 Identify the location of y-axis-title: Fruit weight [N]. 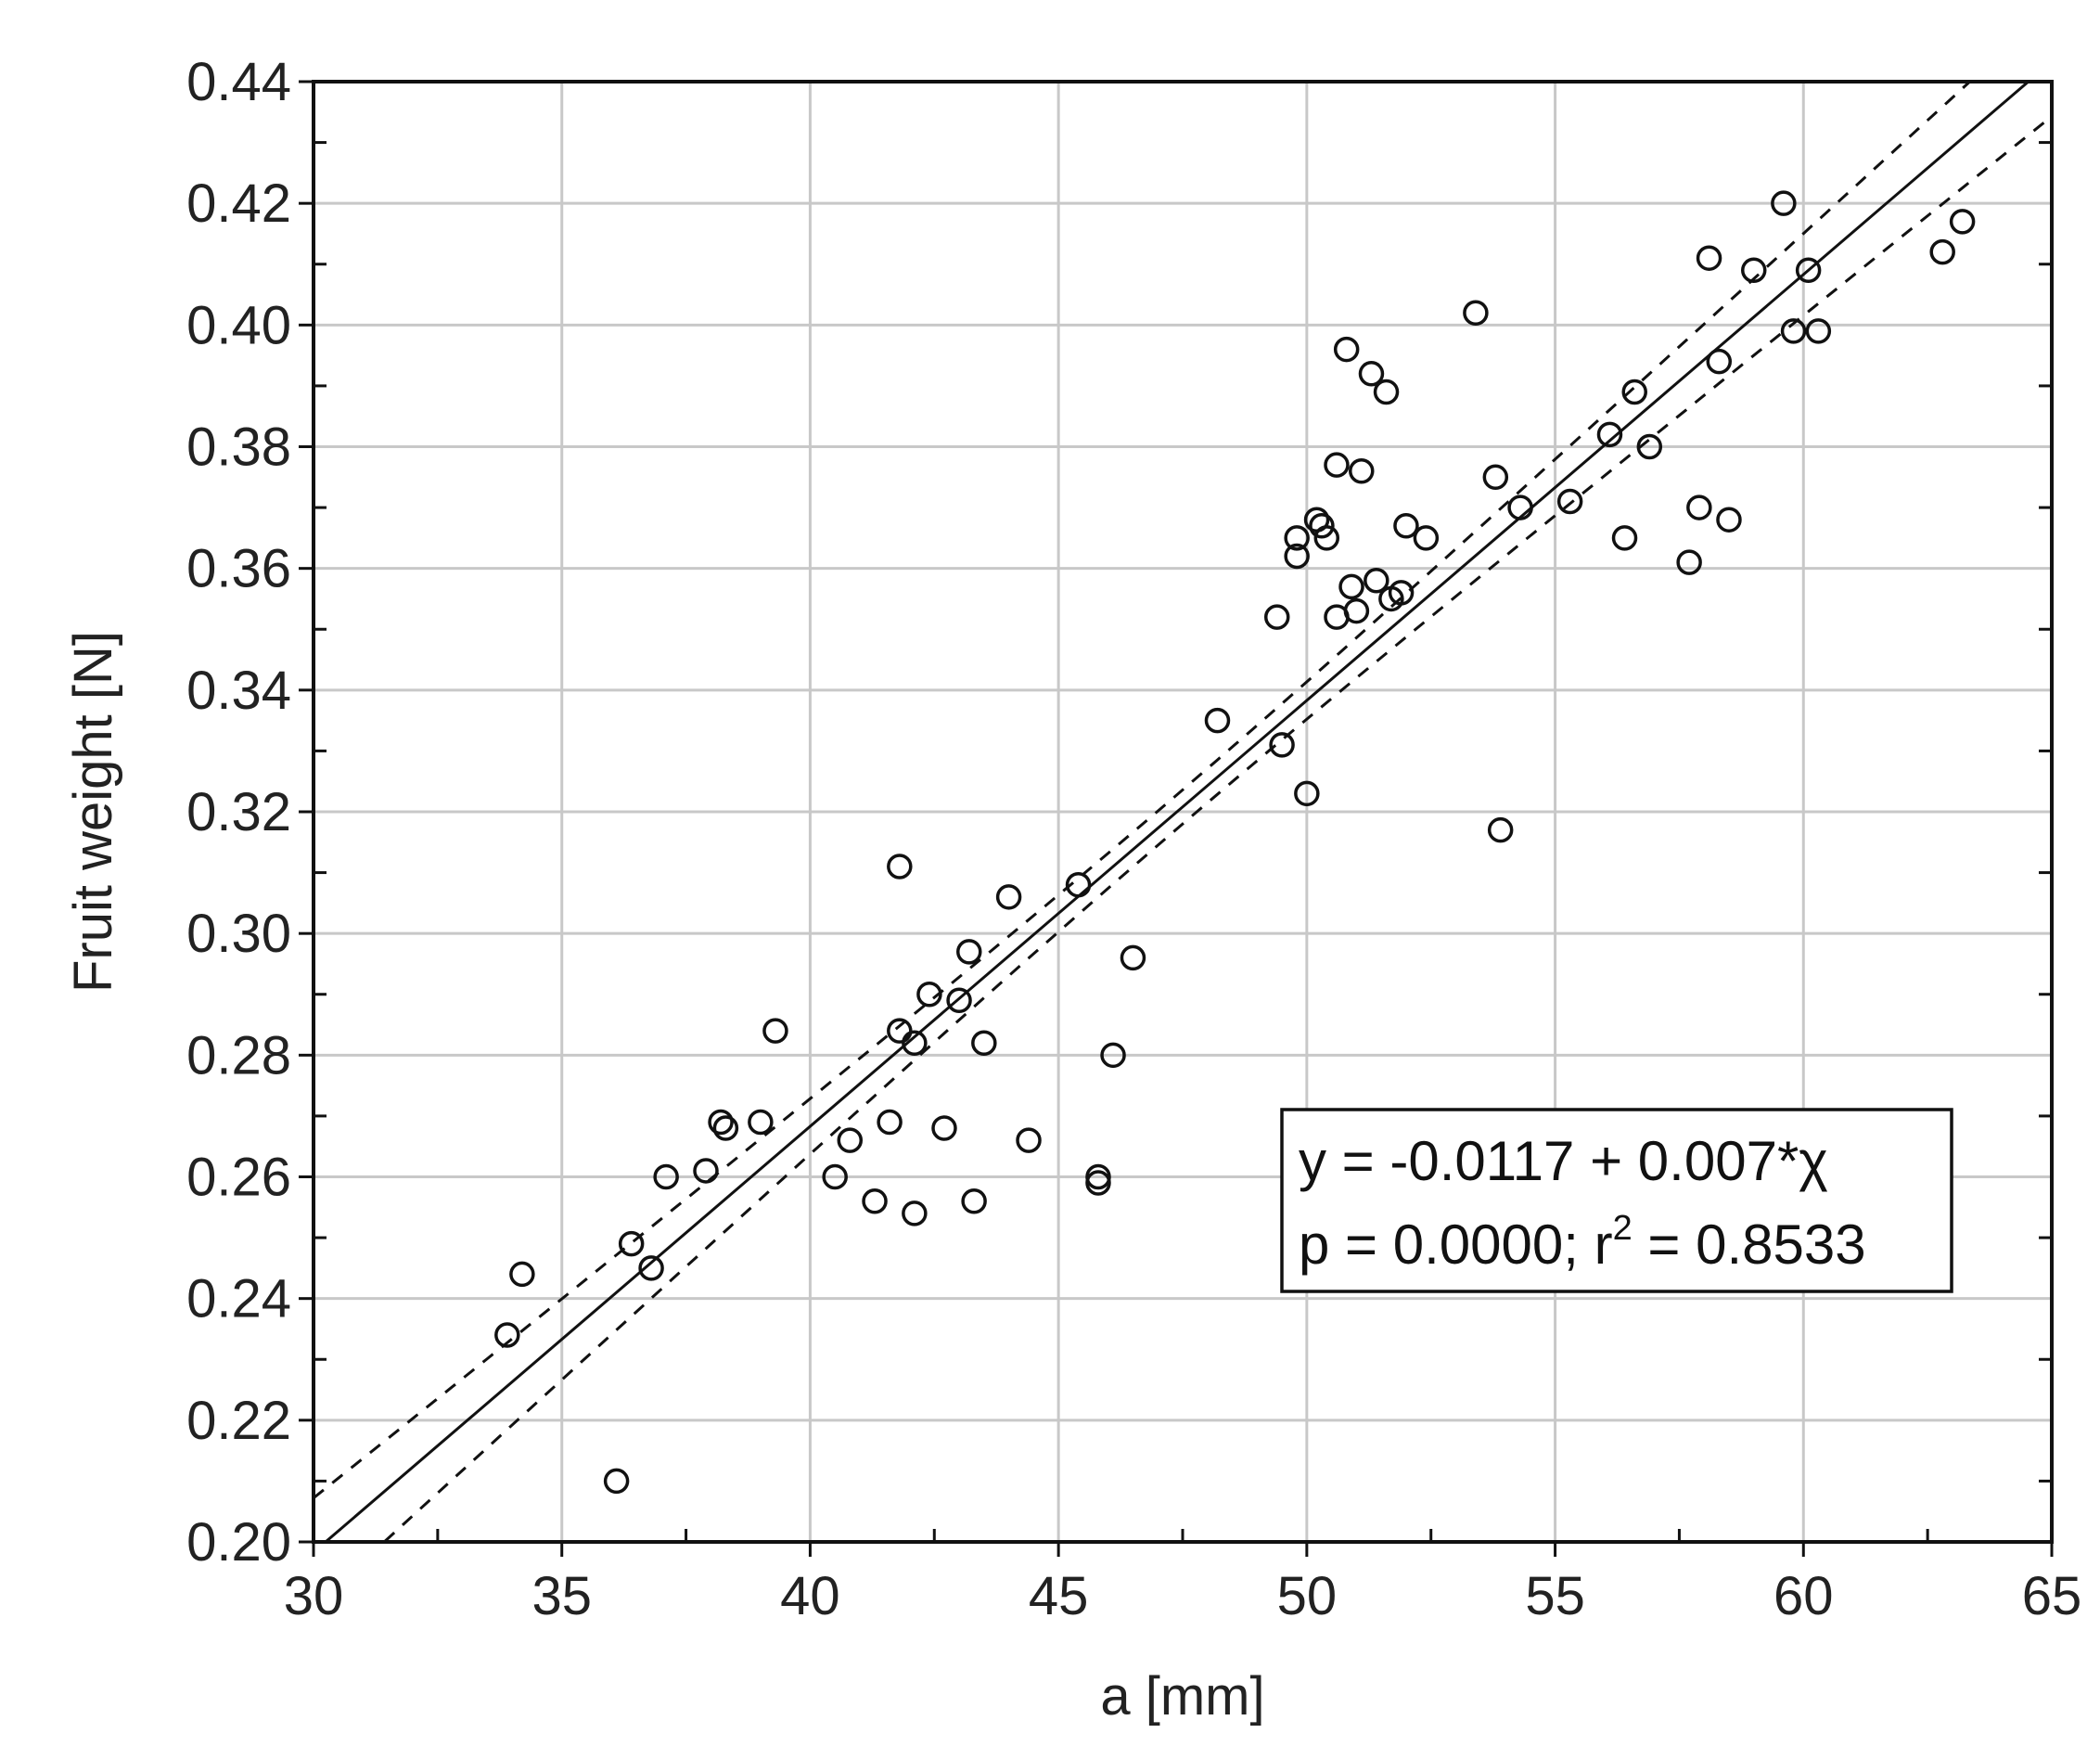
(93, 812).